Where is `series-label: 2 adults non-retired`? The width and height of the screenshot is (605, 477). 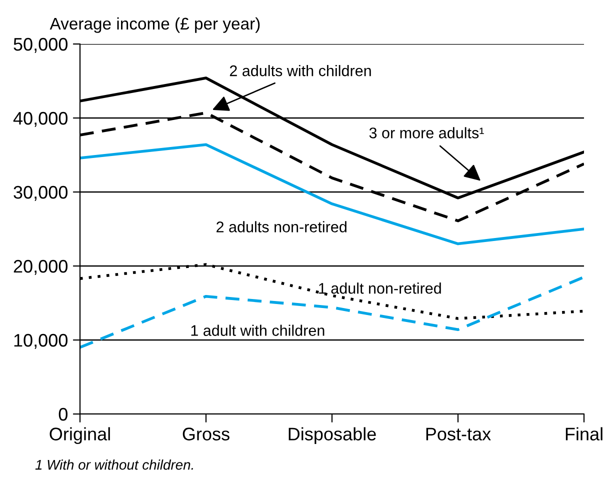 series-label: 2 adults non-retired is located at coordinates (281, 226).